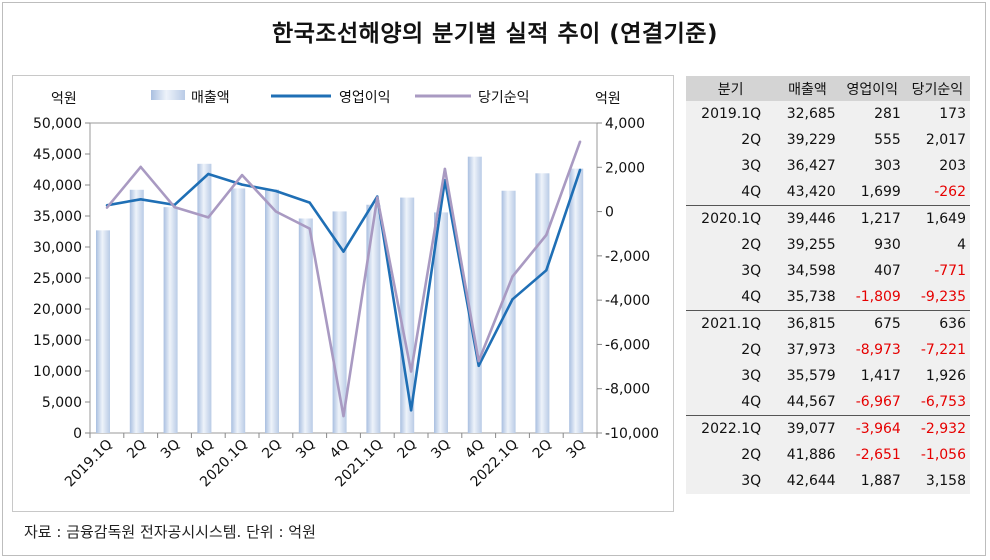 This screenshot has height=560, width=990. Describe the element at coordinates (731, 192) in the screenshot. I see `cell-quarter: 4Q` at that location.